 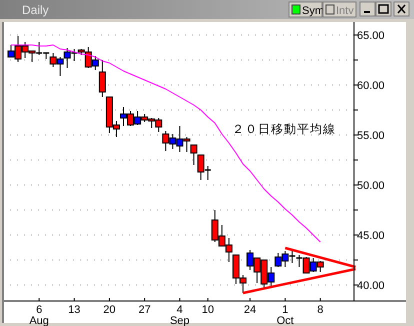 I want to click on x-tick-label: 27, so click(x=144, y=310).